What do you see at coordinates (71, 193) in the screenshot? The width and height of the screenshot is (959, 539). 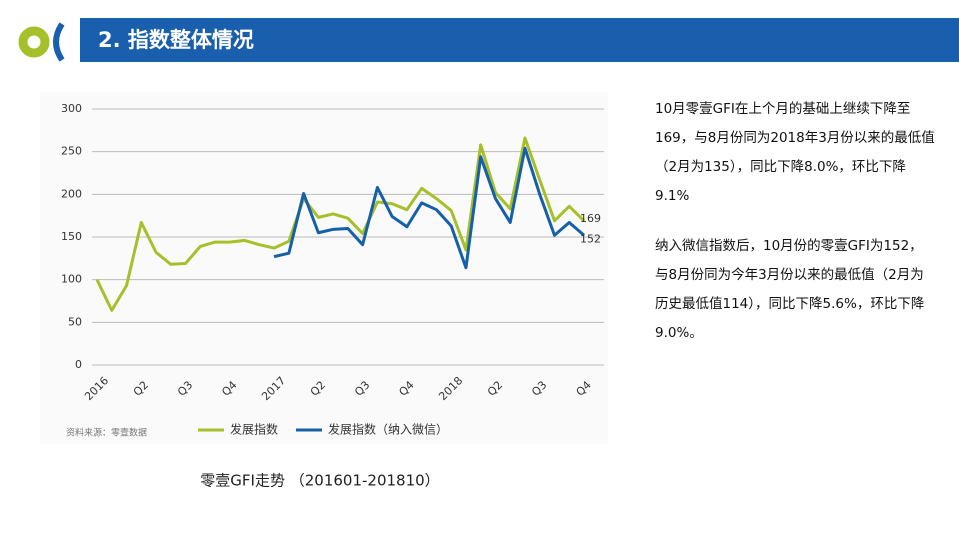 I see `y-tick-label: 200` at bounding box center [71, 193].